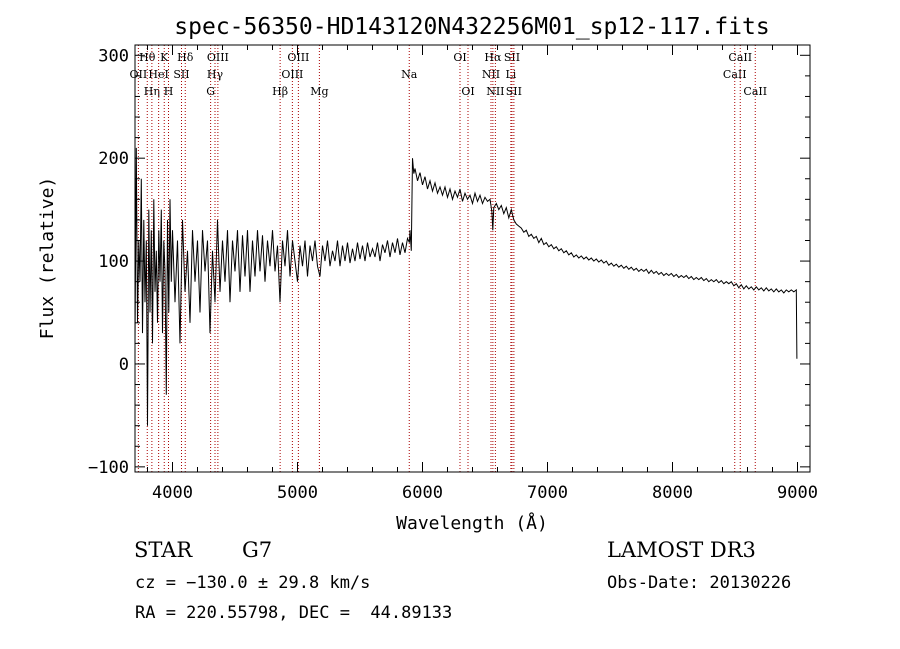  Describe the element at coordinates (280, 91) in the screenshot. I see `line-marker-label: Hβ` at that location.